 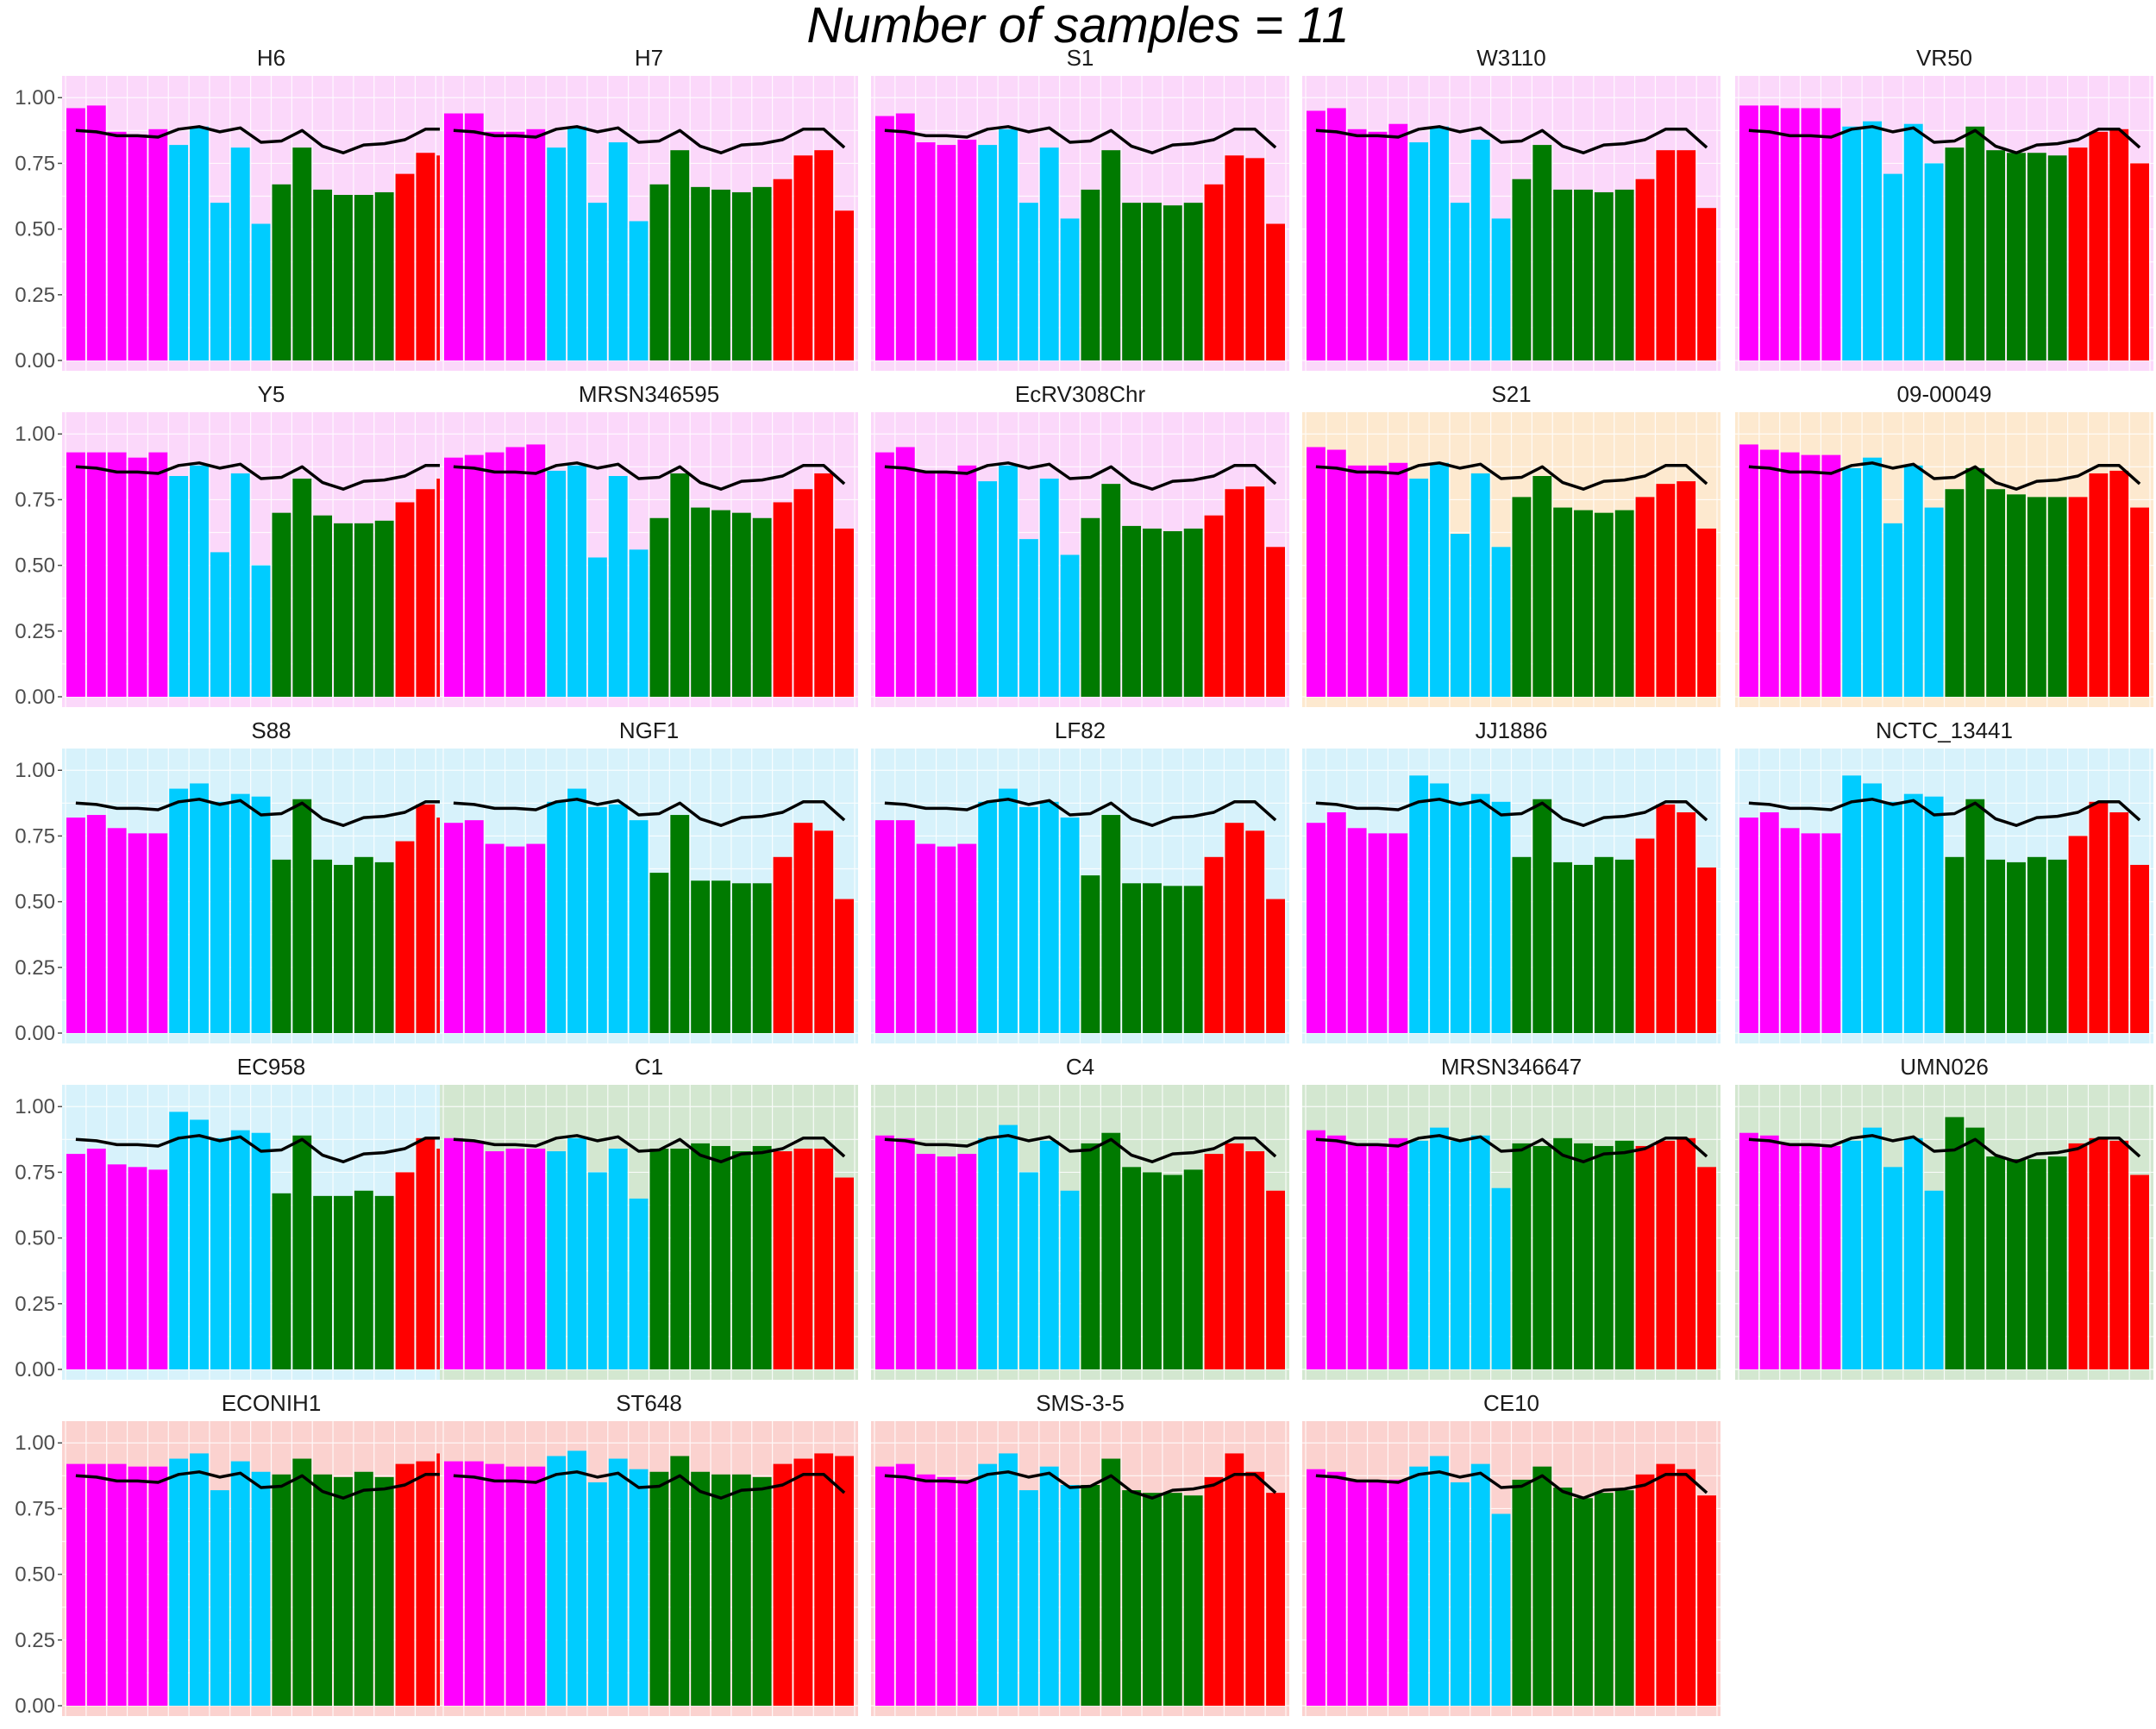 What do you see at coordinates (271, 394) in the screenshot?
I see `panel-title: Y5` at bounding box center [271, 394].